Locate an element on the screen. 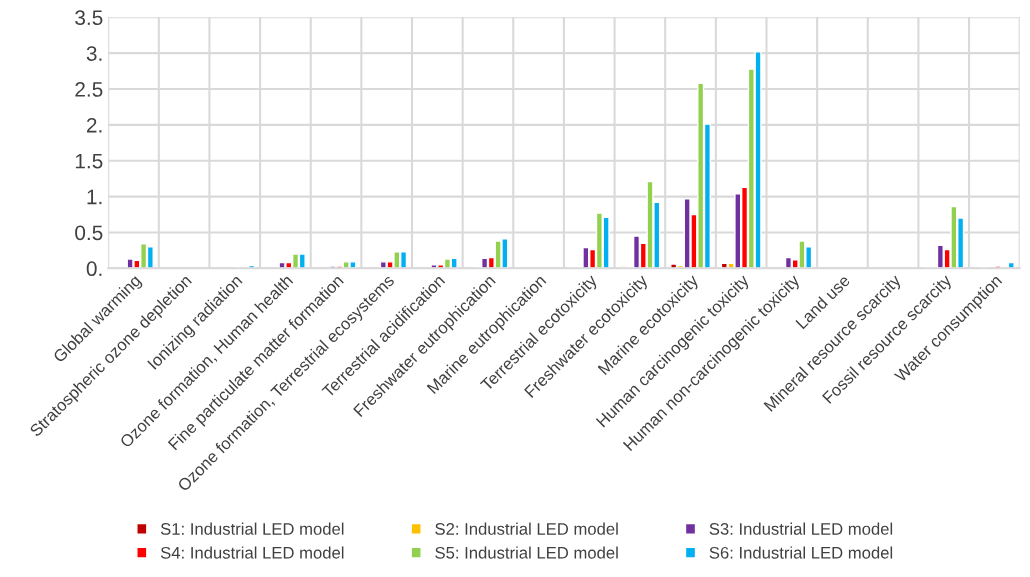 The height and width of the screenshot is (577, 1030). y-tick-label: 0. is located at coordinates (94, 269).